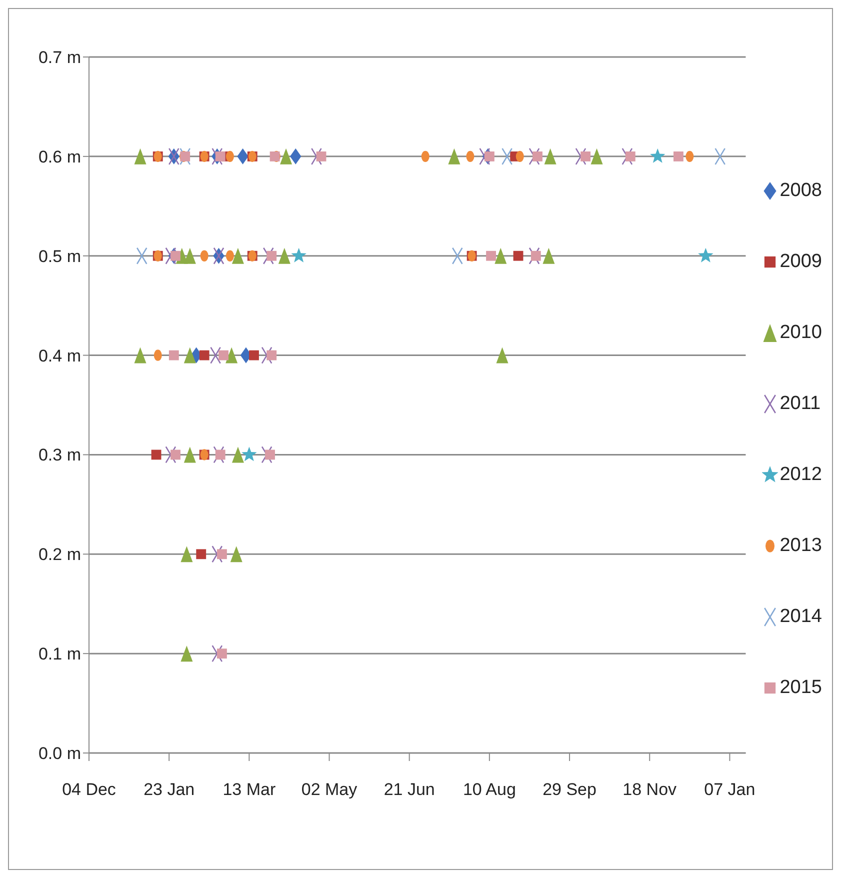 This screenshot has width=841, height=878. Describe the element at coordinates (89, 790) in the screenshot. I see `x-tick-label: 04 Dec` at that location.